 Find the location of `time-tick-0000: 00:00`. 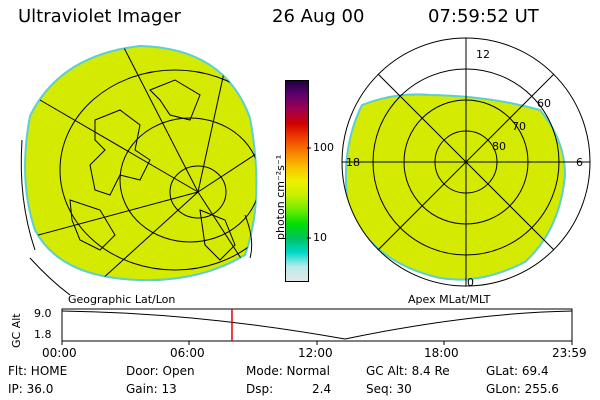

time-tick-0000: 00:00 is located at coordinates (59, 353).